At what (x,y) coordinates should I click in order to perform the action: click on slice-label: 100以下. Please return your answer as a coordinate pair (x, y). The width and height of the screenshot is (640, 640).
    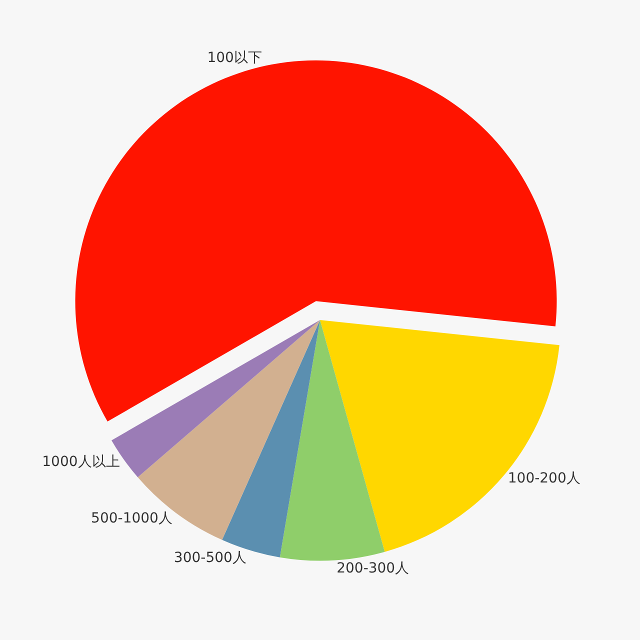
    Looking at the image, I should click on (234, 58).